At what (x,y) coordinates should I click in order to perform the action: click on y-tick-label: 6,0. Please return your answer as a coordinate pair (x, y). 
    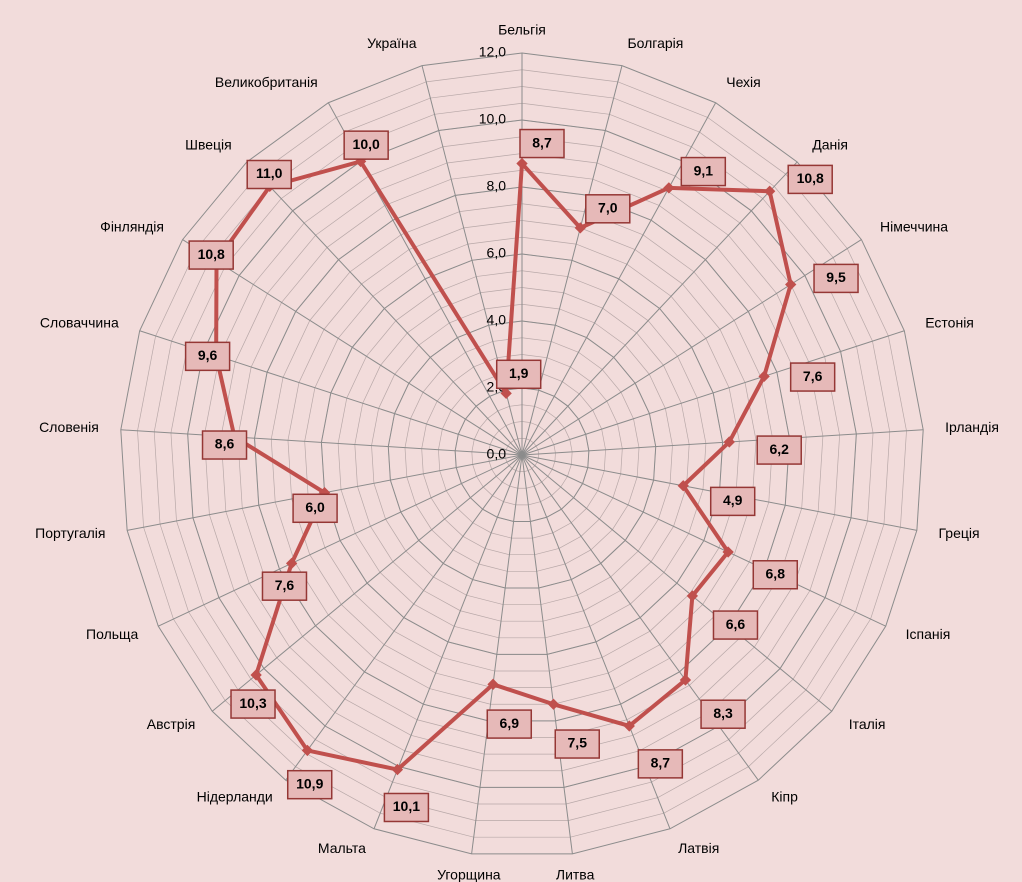
    Looking at the image, I should click on (497, 253).